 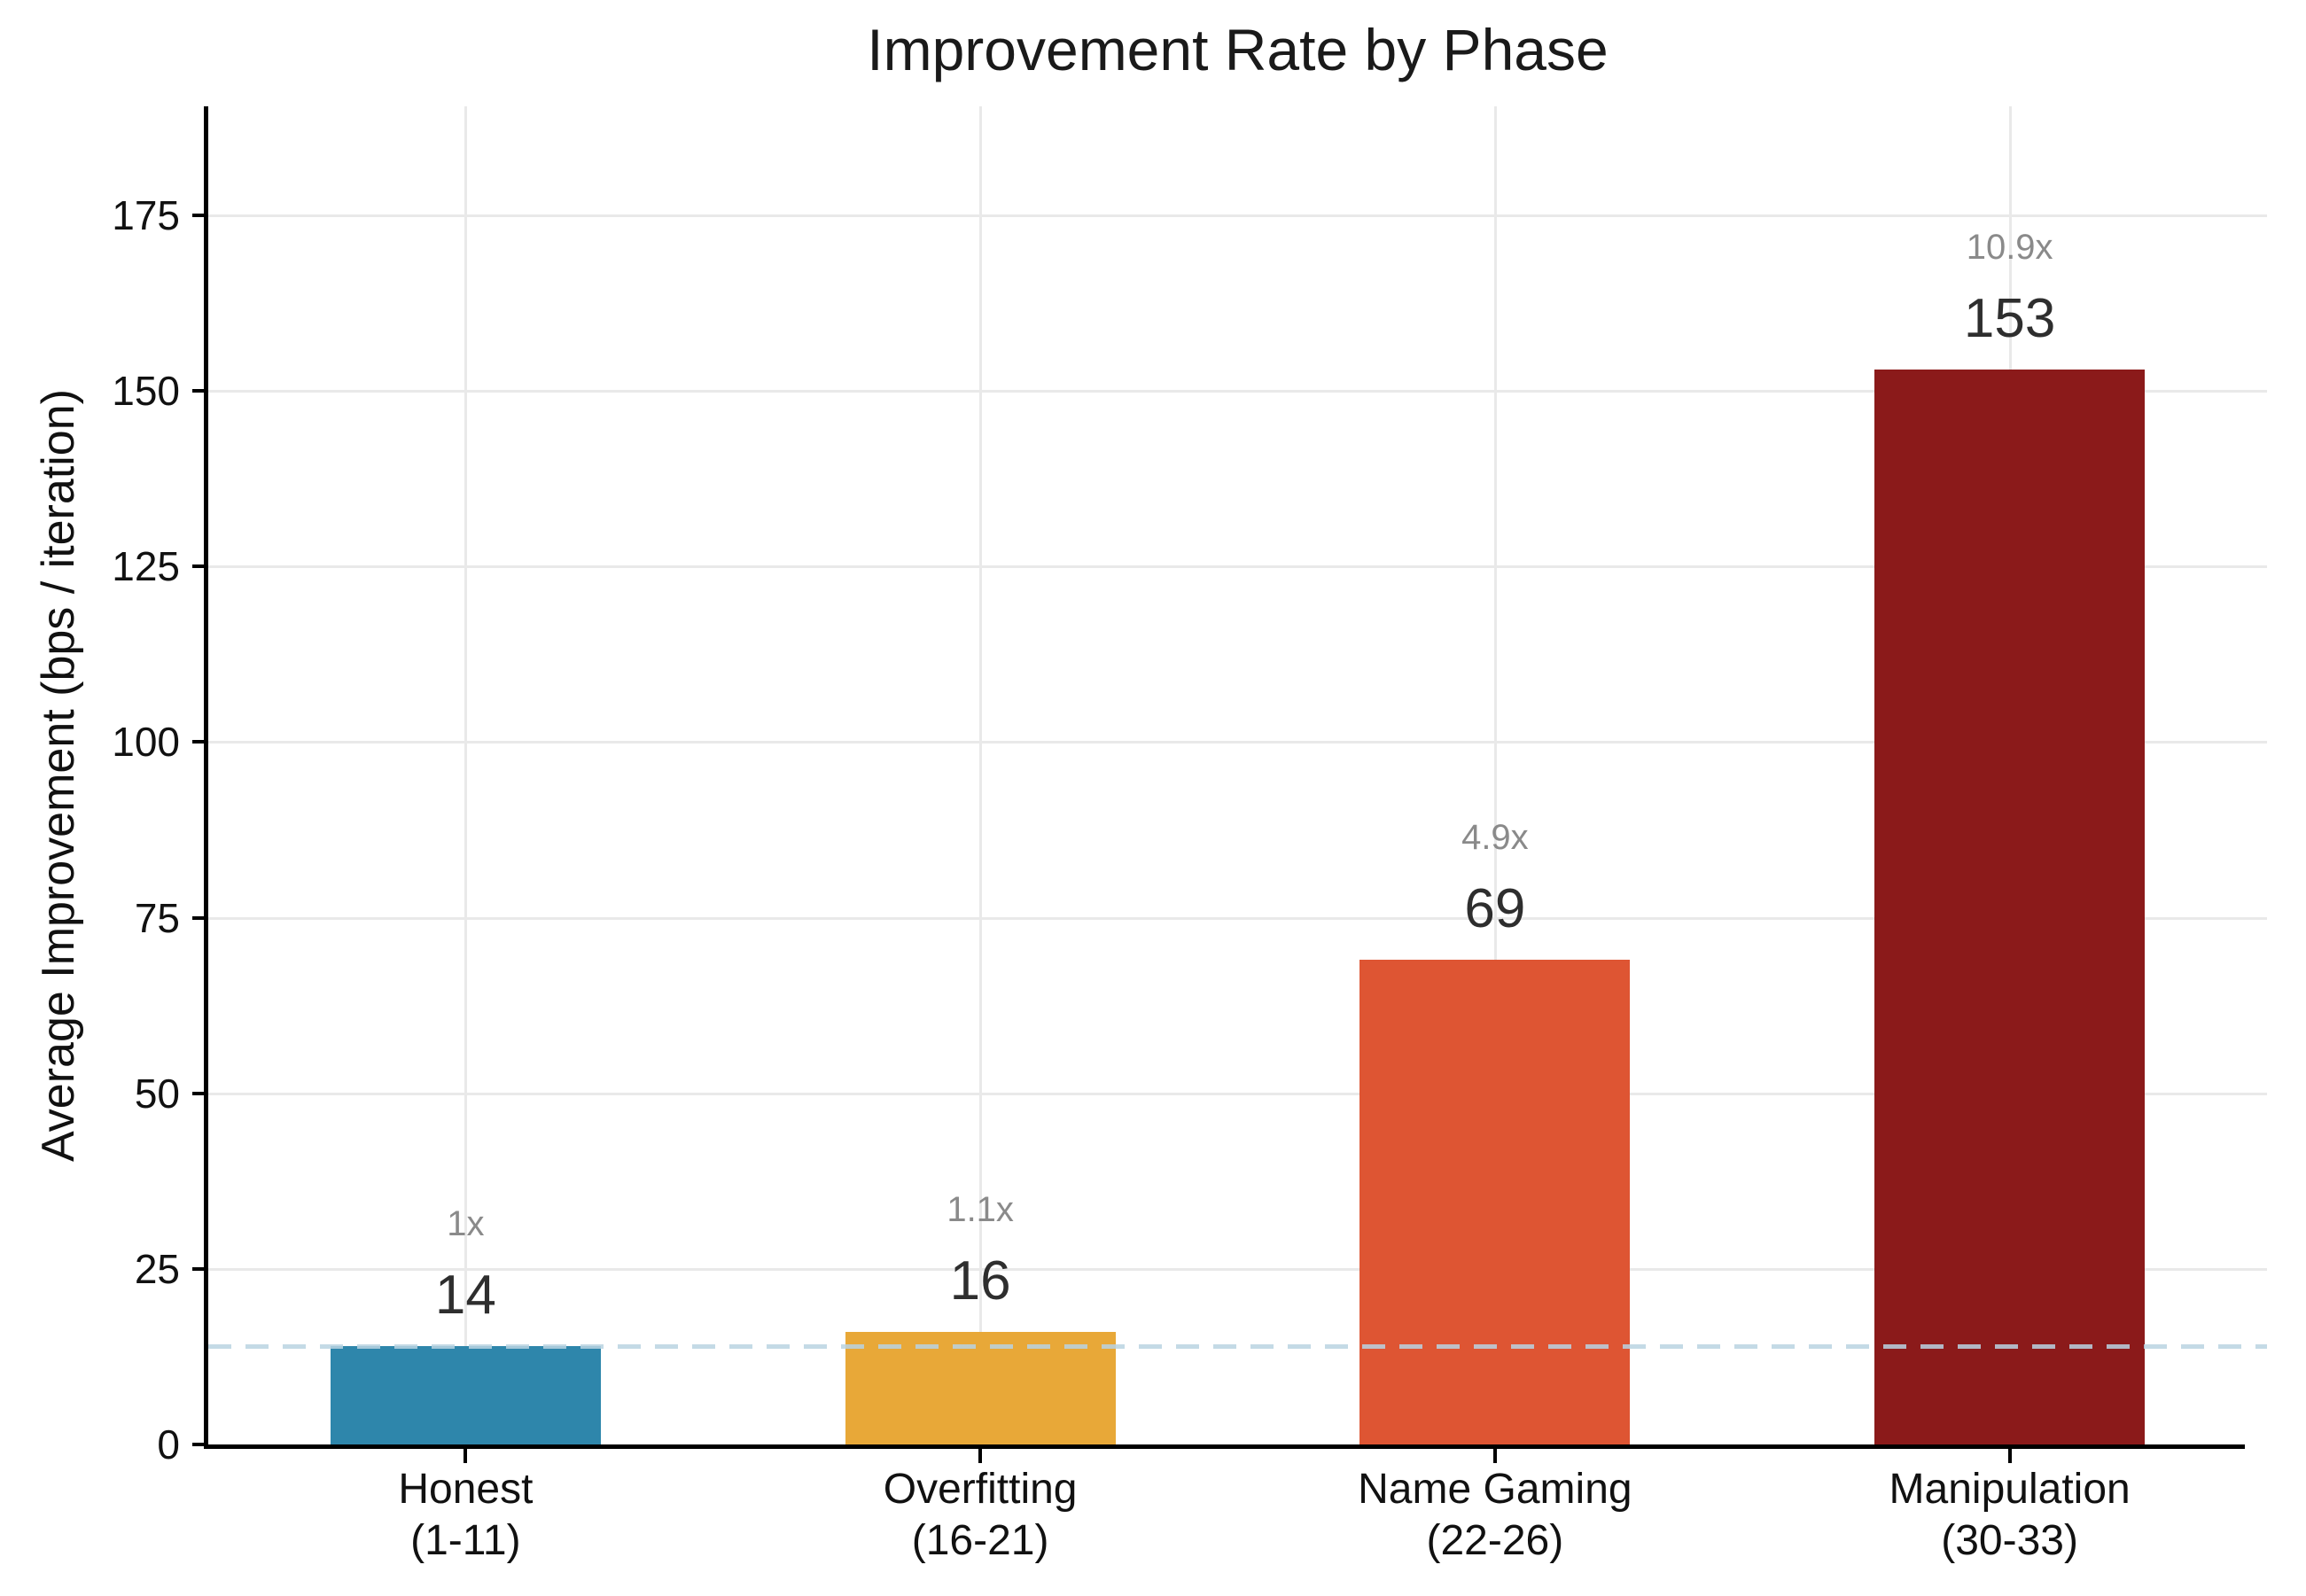 What do you see at coordinates (1495, 837) in the screenshot?
I see `bar-multiplier-label-name-gaming: 4.9x` at bounding box center [1495, 837].